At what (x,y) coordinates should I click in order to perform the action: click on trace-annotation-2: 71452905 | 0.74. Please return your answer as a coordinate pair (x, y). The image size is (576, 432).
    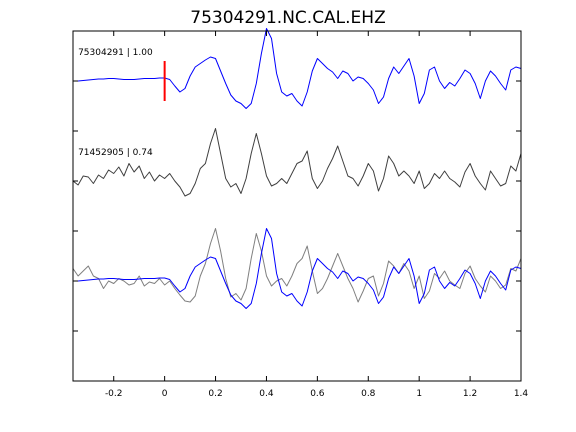
    Looking at the image, I should click on (115, 153).